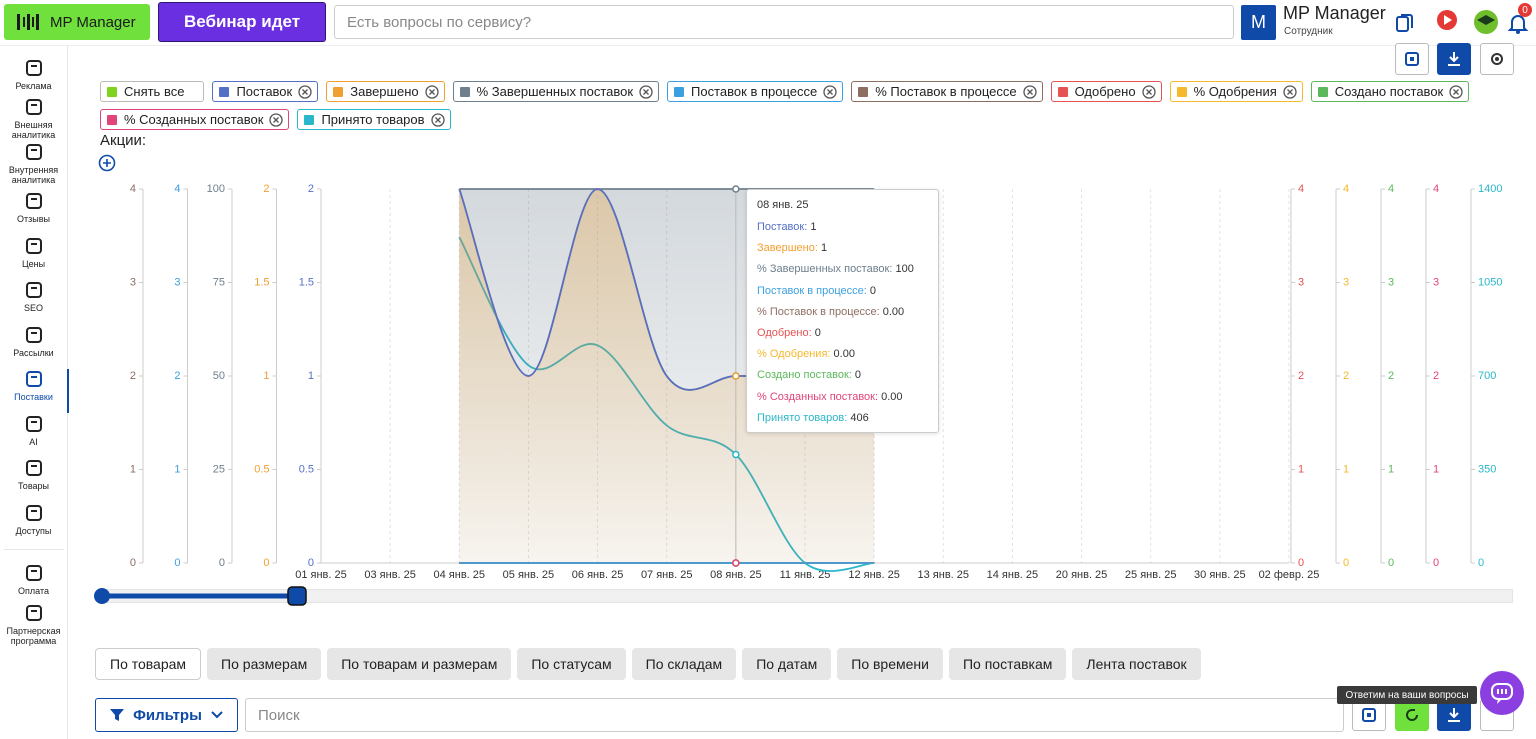 The width and height of the screenshot is (1536, 739). What do you see at coordinates (1258, 22) in the screenshot?
I see `avatar: M` at bounding box center [1258, 22].